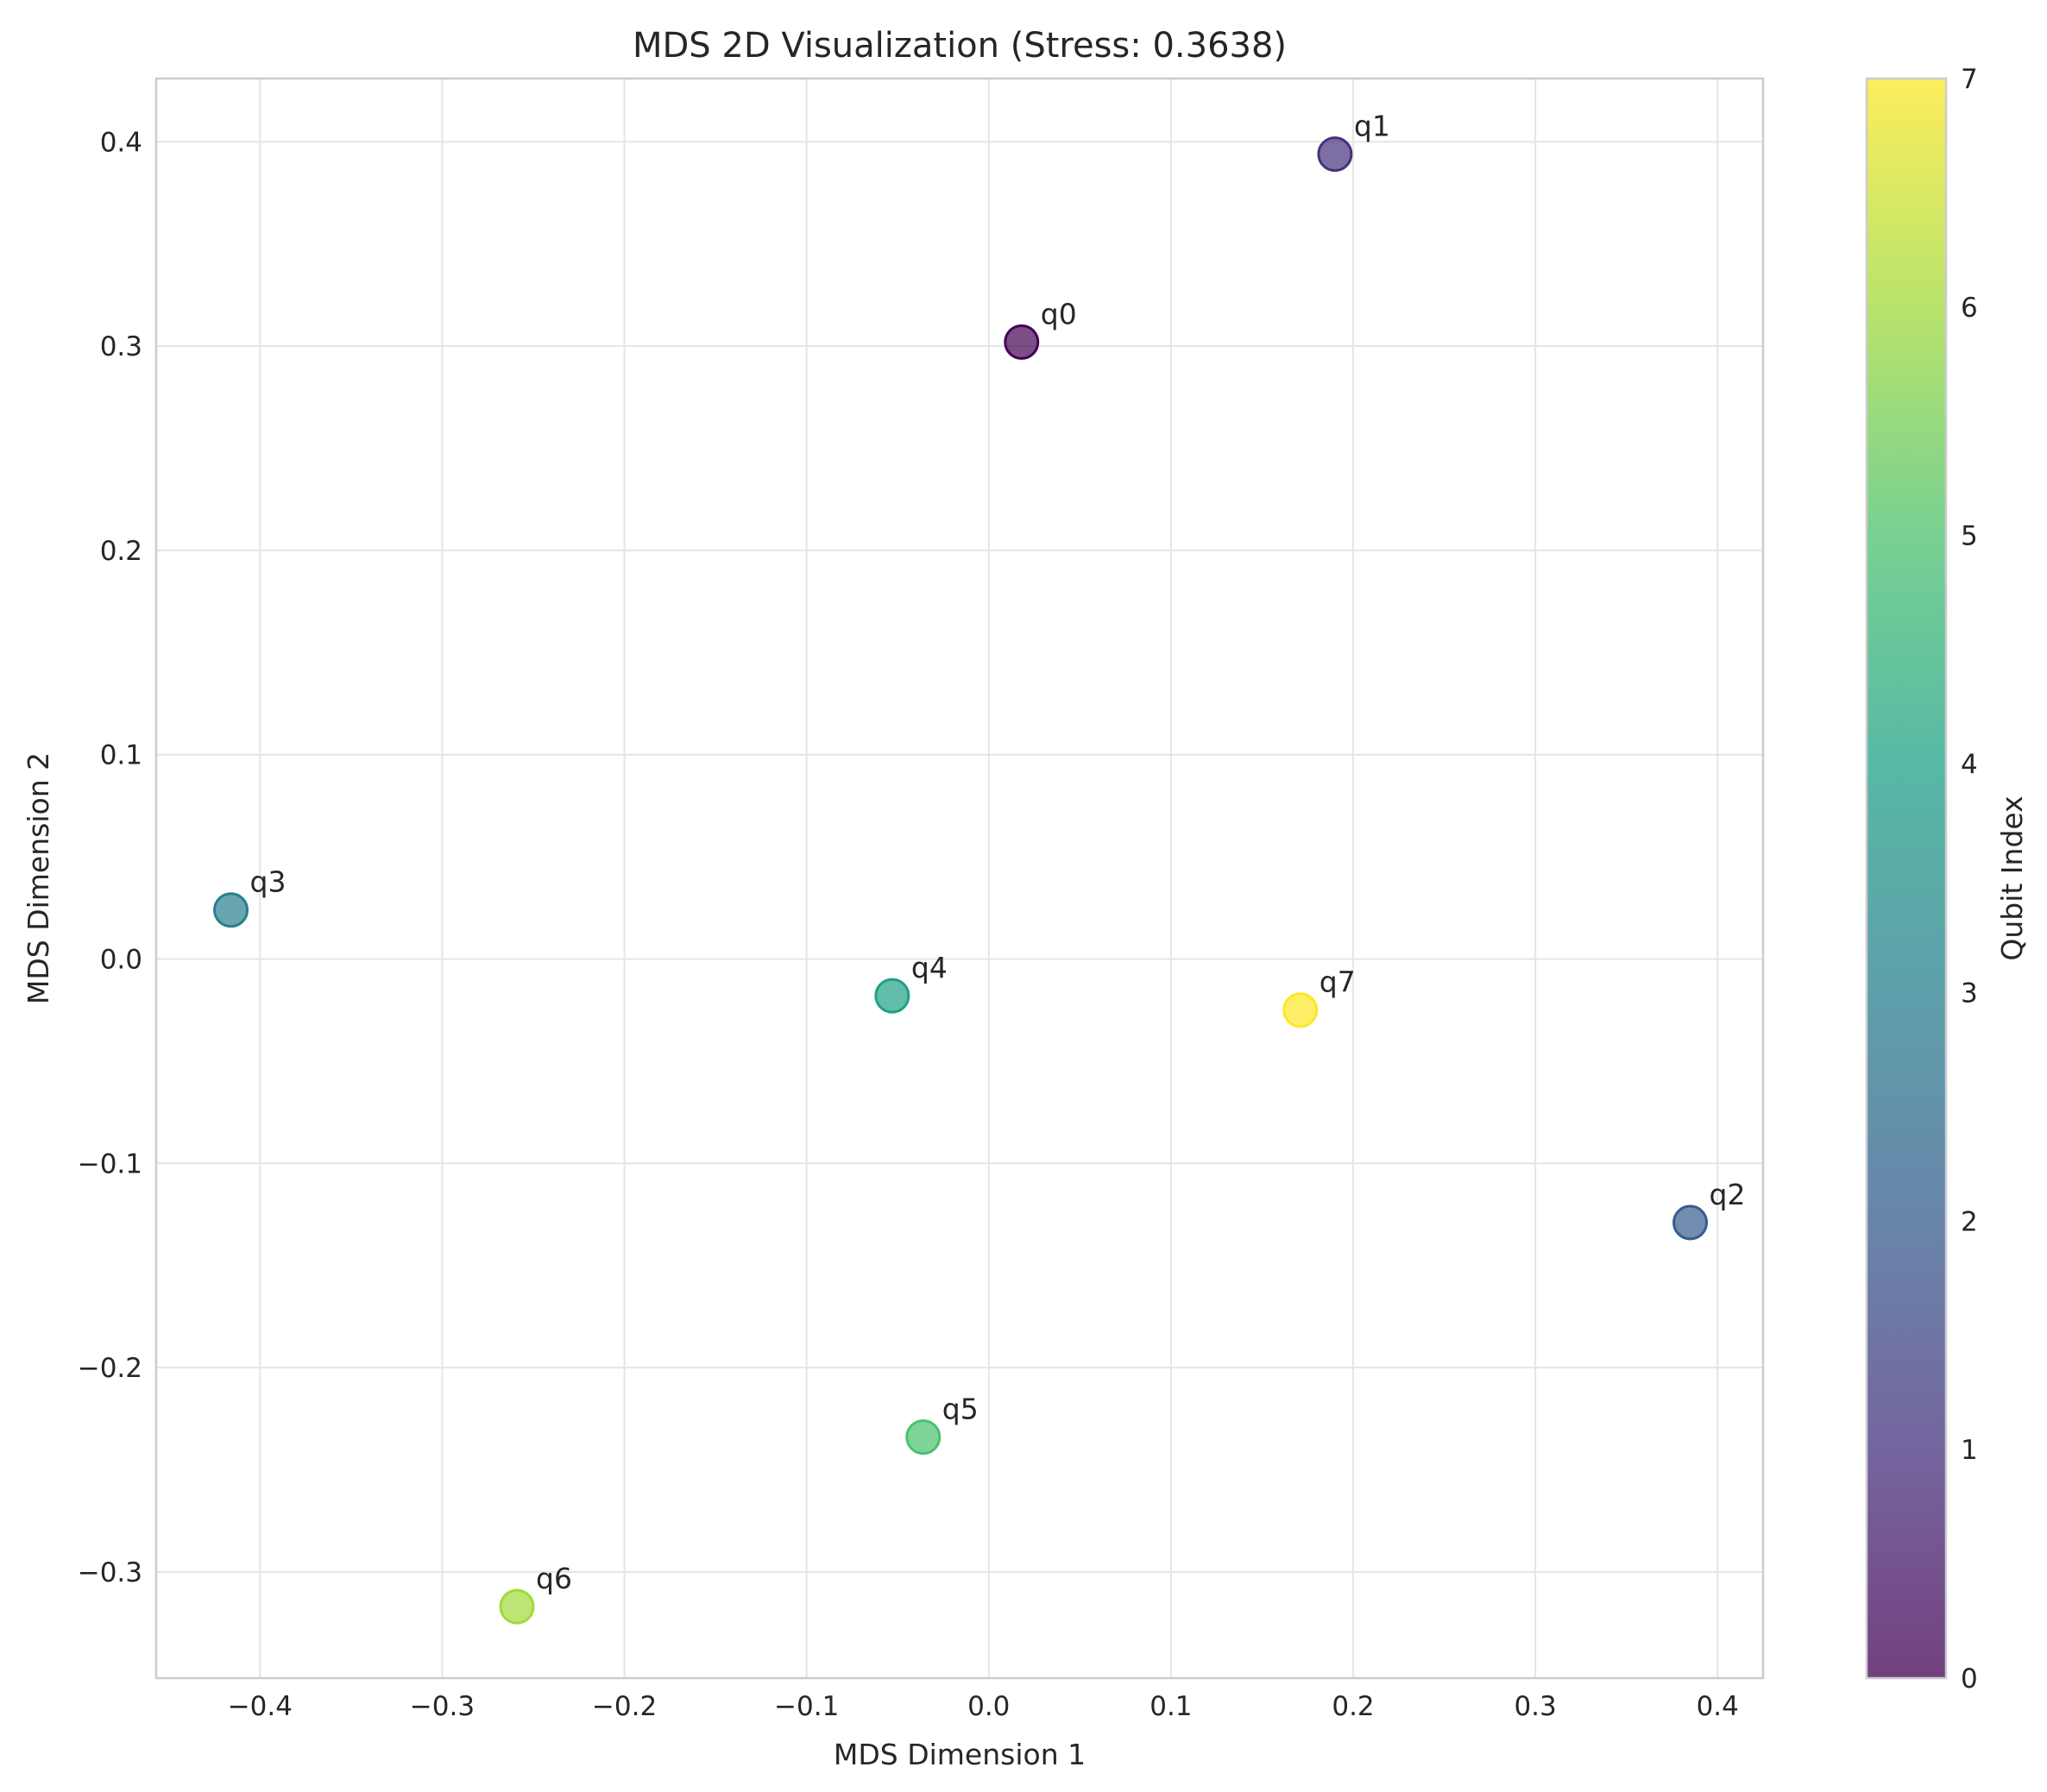  I want to click on colorbar-tick-labels: 0 1 2 3 4 5 6 7, so click(1969, 879).